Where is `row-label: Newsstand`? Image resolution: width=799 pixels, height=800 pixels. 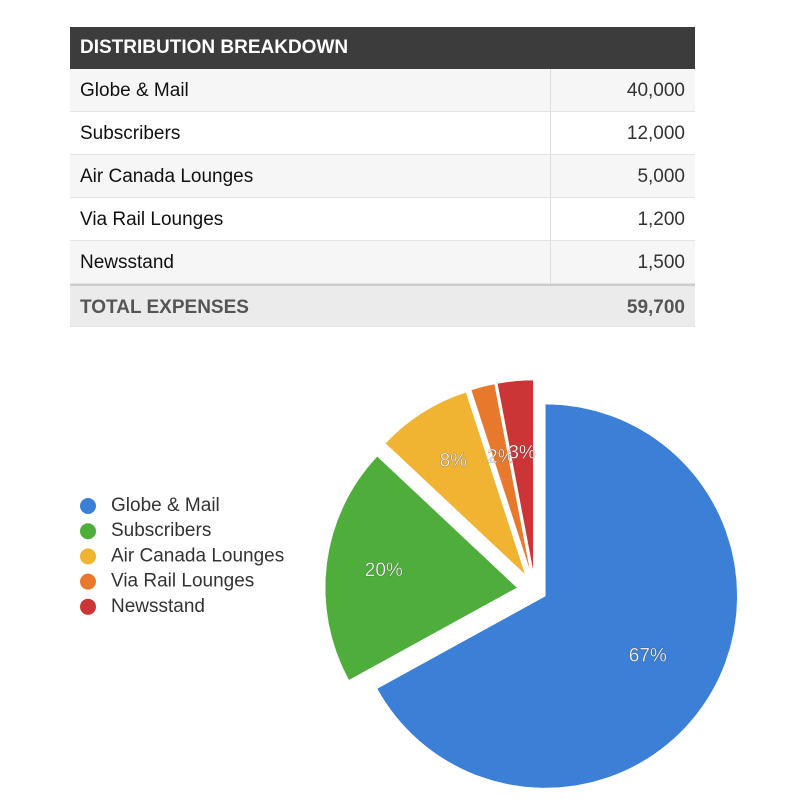
row-label: Newsstand is located at coordinates (310, 262).